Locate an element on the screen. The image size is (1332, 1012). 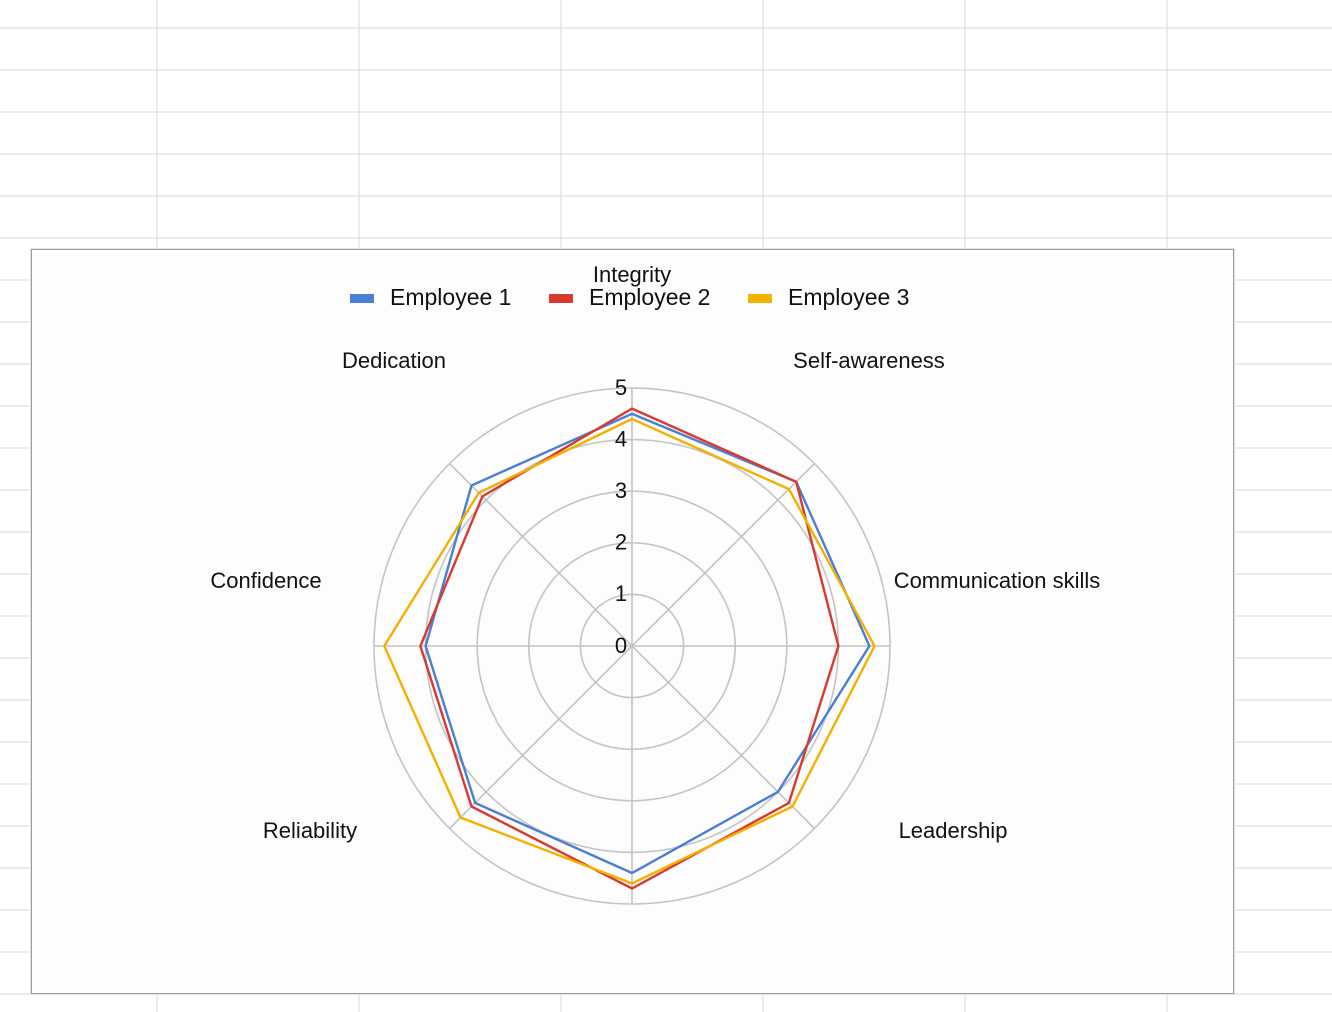
tick-label: 5 is located at coordinates (621, 387).